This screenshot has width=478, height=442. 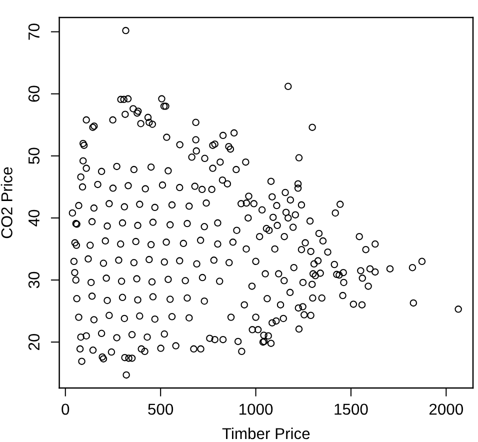 What do you see at coordinates (161, 409) in the screenshot?
I see `x-tick-label: 500` at bounding box center [161, 409].